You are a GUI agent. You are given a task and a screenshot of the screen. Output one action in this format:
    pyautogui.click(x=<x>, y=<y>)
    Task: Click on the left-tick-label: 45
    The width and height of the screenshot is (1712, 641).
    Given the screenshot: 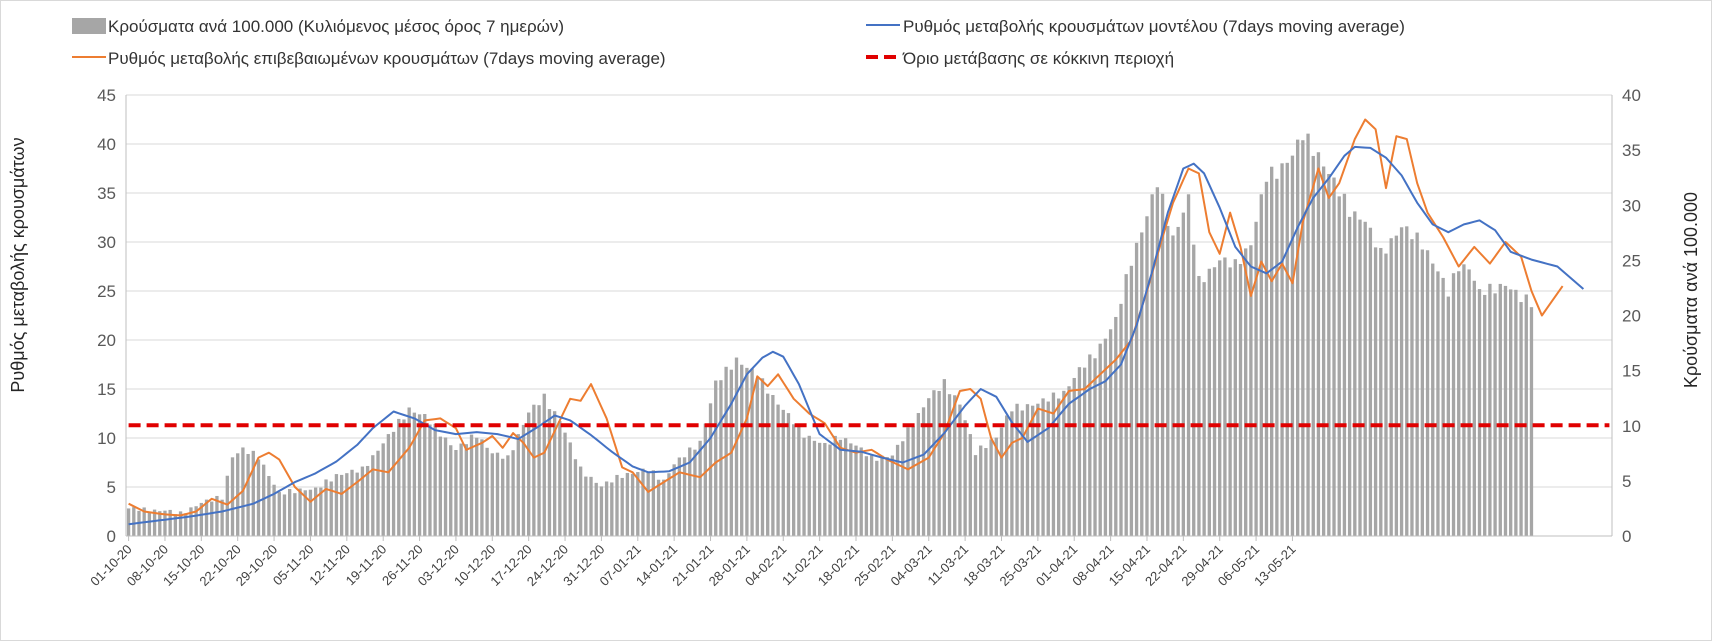 What is the action you would take?
    pyautogui.click(x=106, y=95)
    